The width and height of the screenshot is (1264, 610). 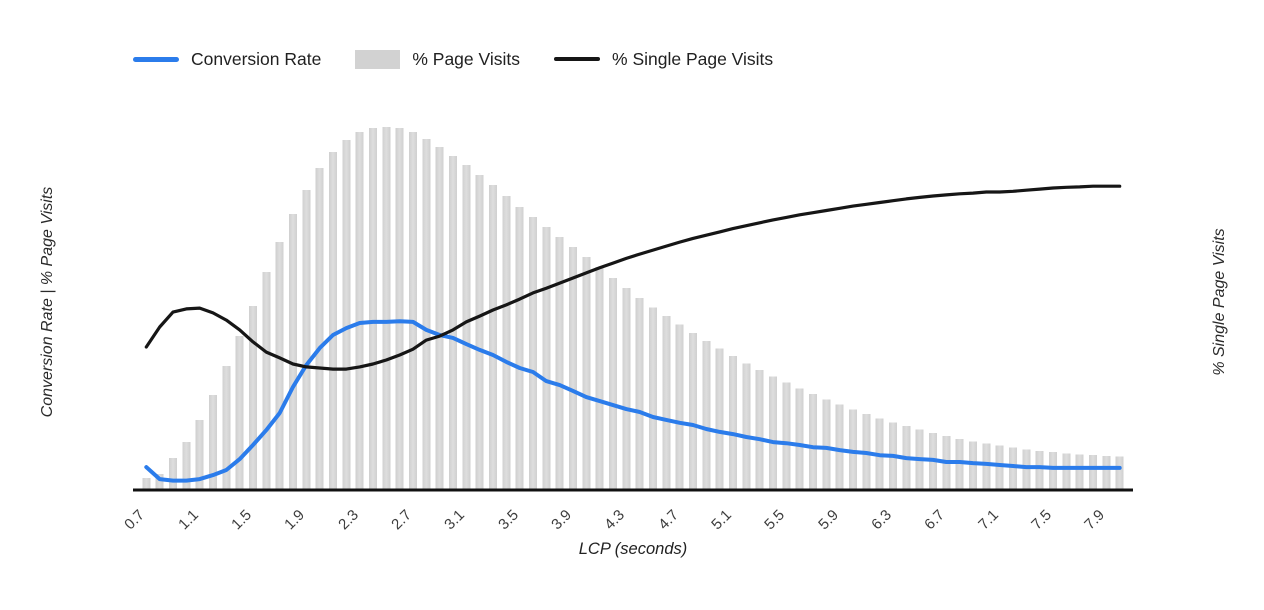 I want to click on y-axis-label-right: % Single Page Visits, so click(x=1219, y=302).